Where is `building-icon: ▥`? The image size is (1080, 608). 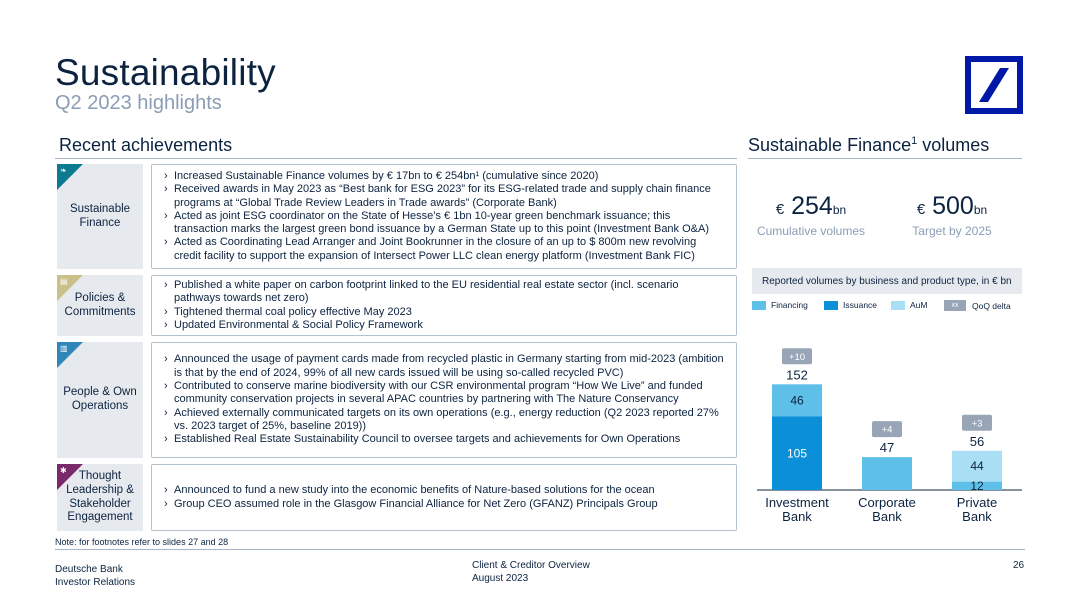 building-icon: ▥ is located at coordinates (64, 348).